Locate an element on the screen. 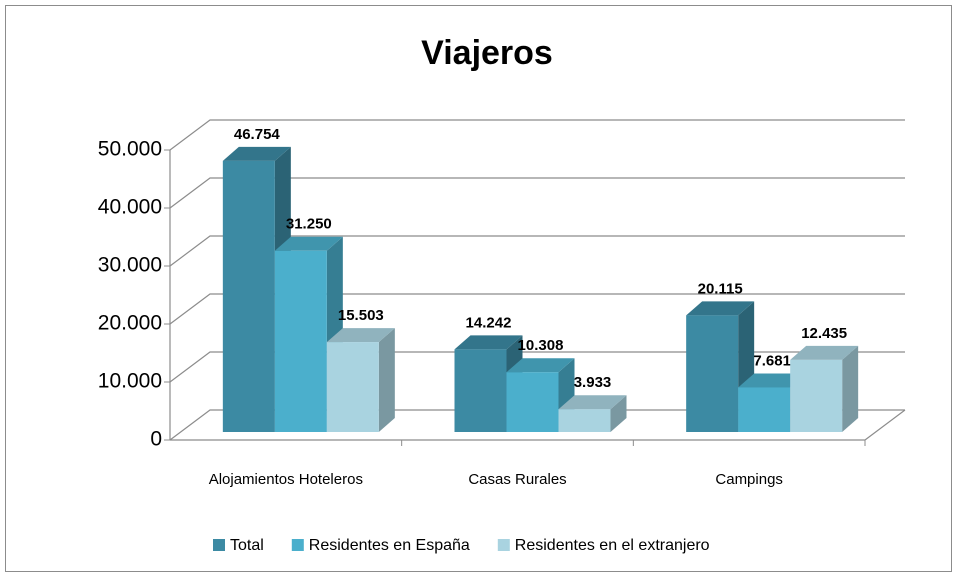  data-label: 14.242 is located at coordinates (489, 322).